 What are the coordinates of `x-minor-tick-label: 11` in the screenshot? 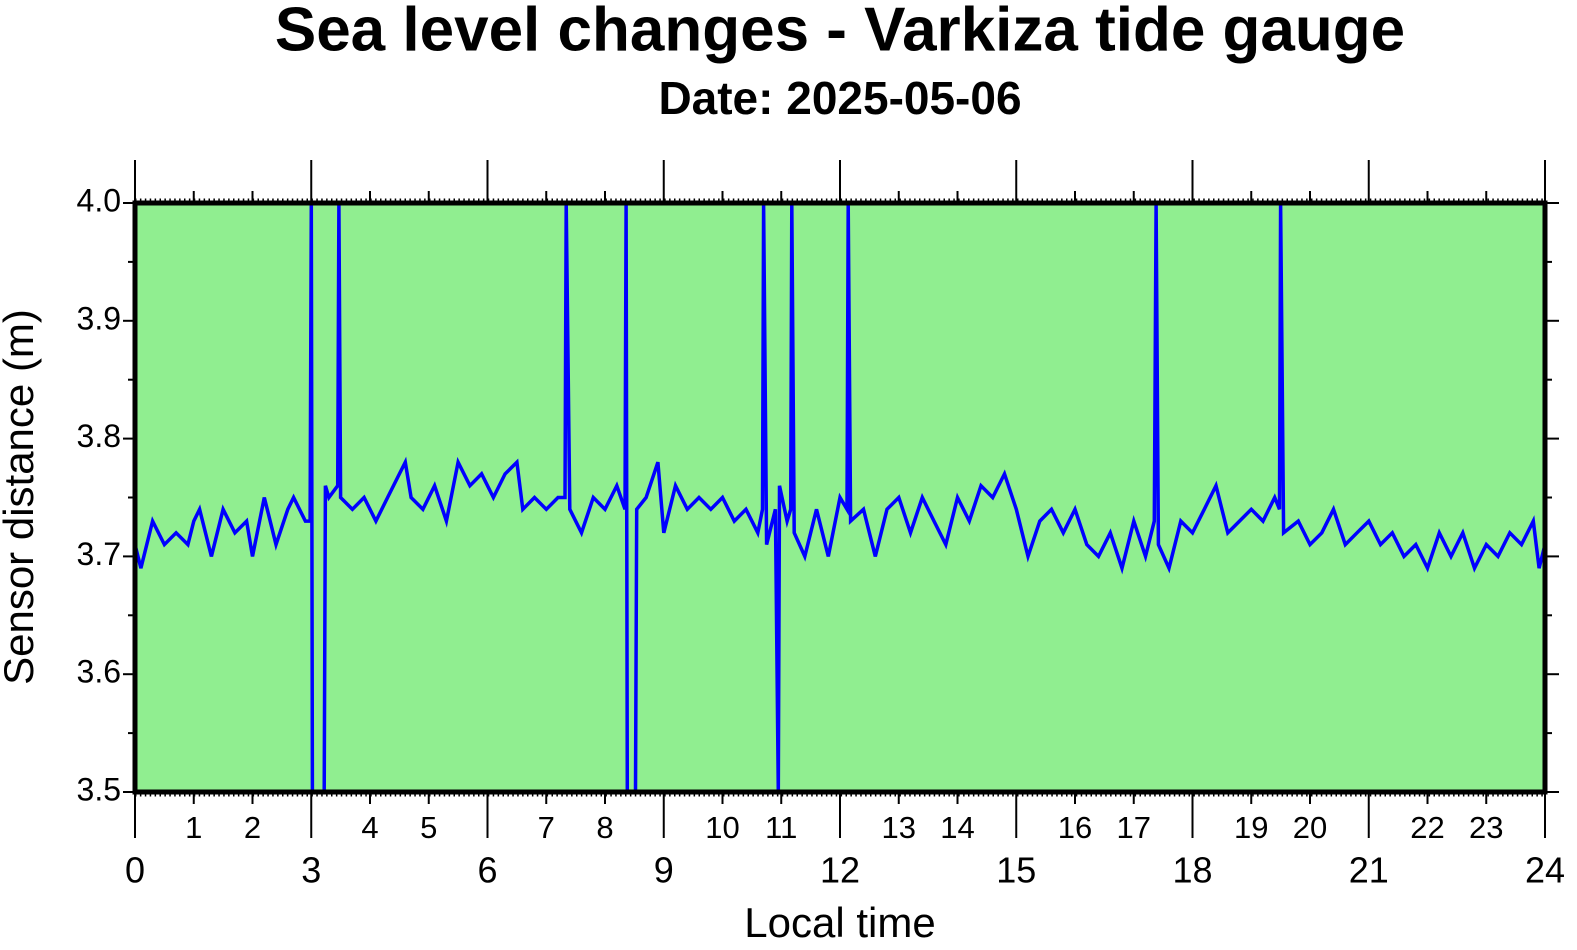 It's located at (781, 827).